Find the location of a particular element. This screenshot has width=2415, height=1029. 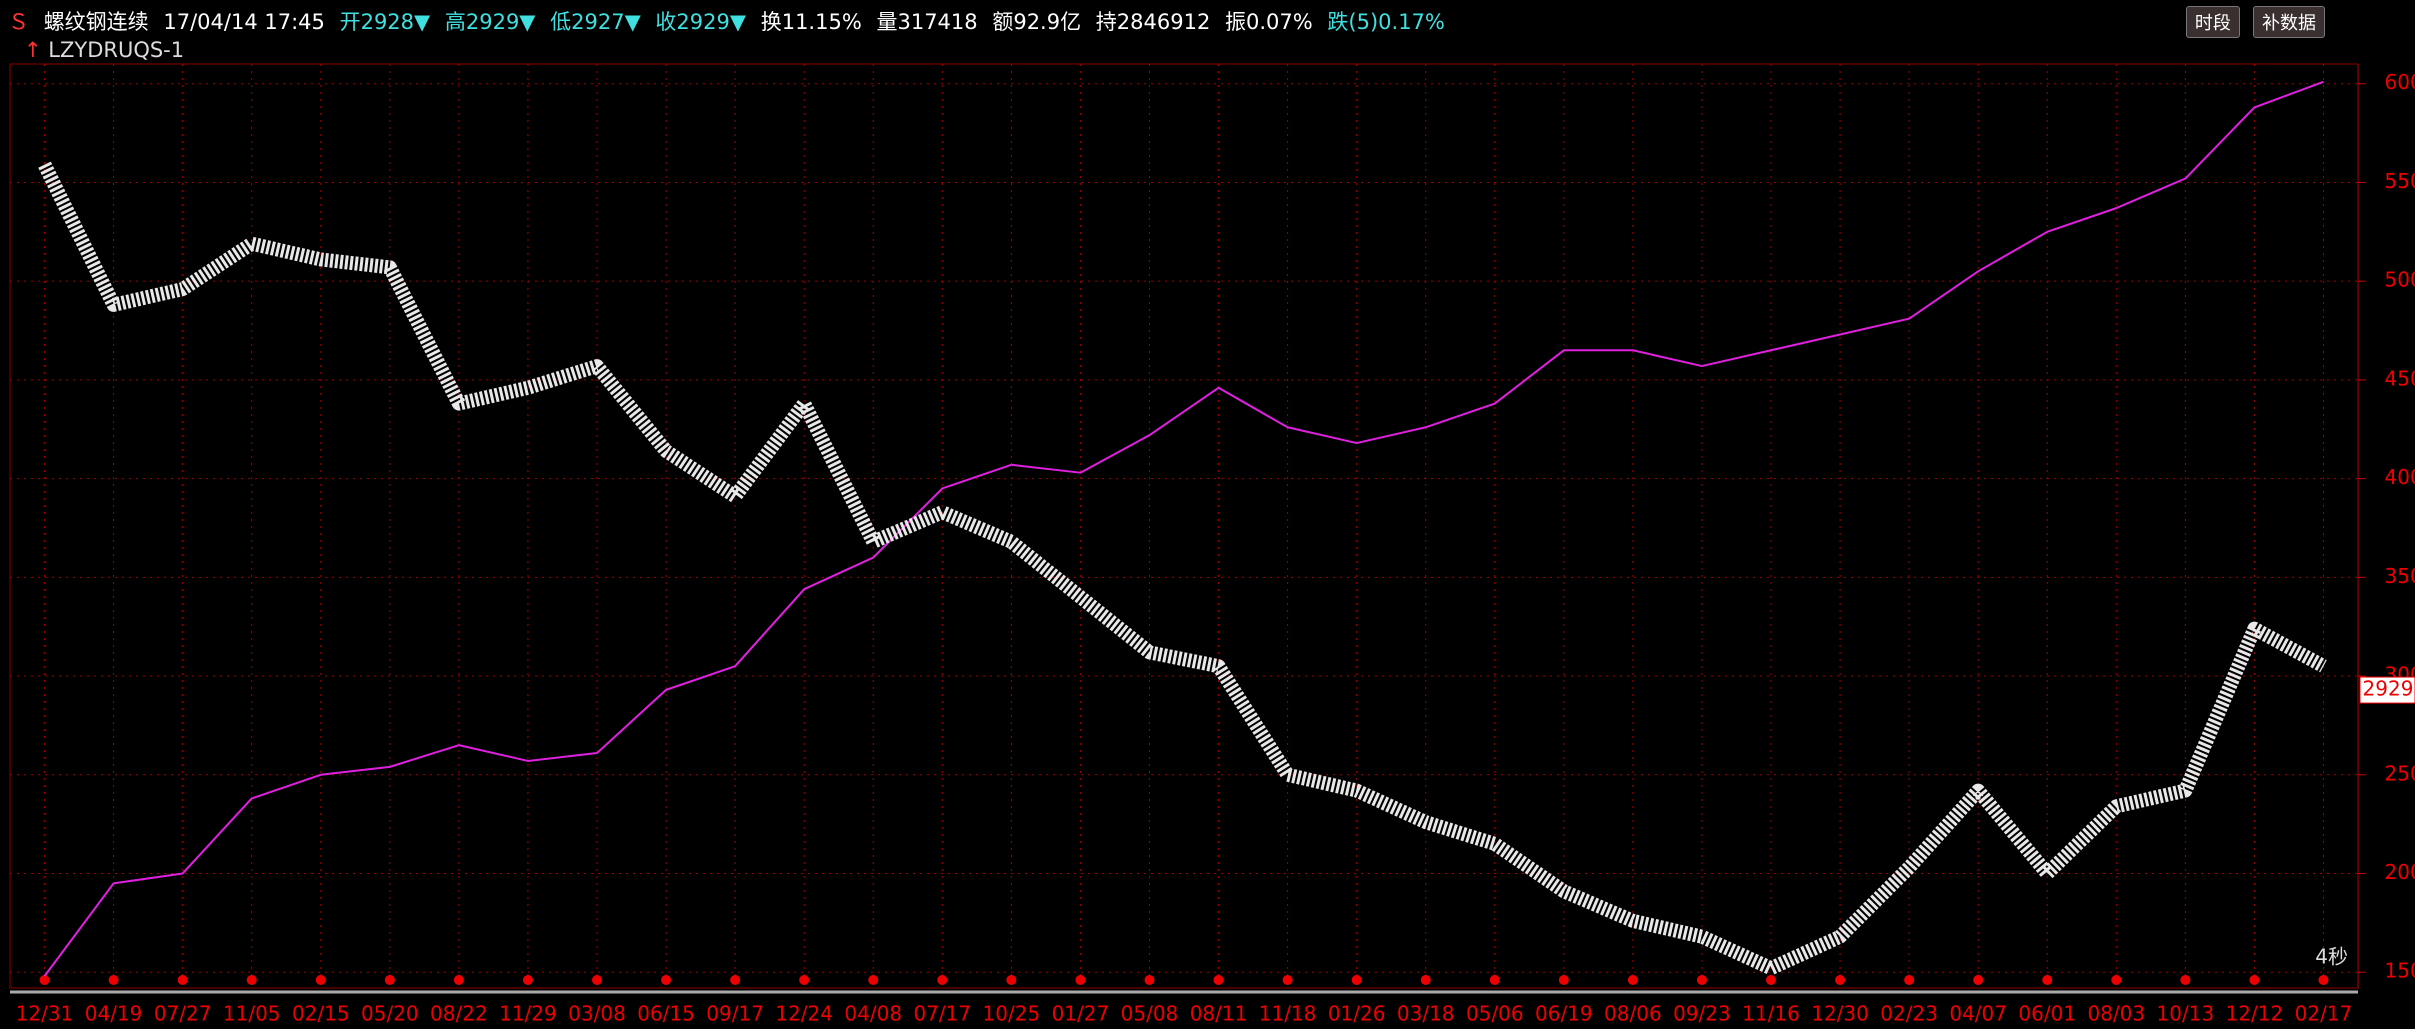

y-tick-label: 5500 is located at coordinates (2400, 181).